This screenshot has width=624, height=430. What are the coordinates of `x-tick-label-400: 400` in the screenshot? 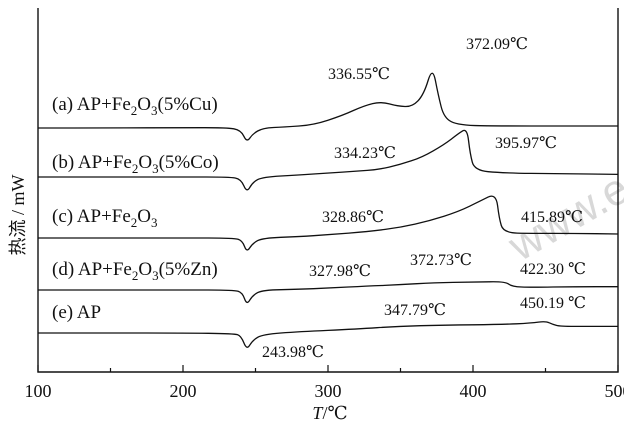 It's located at (473, 391).